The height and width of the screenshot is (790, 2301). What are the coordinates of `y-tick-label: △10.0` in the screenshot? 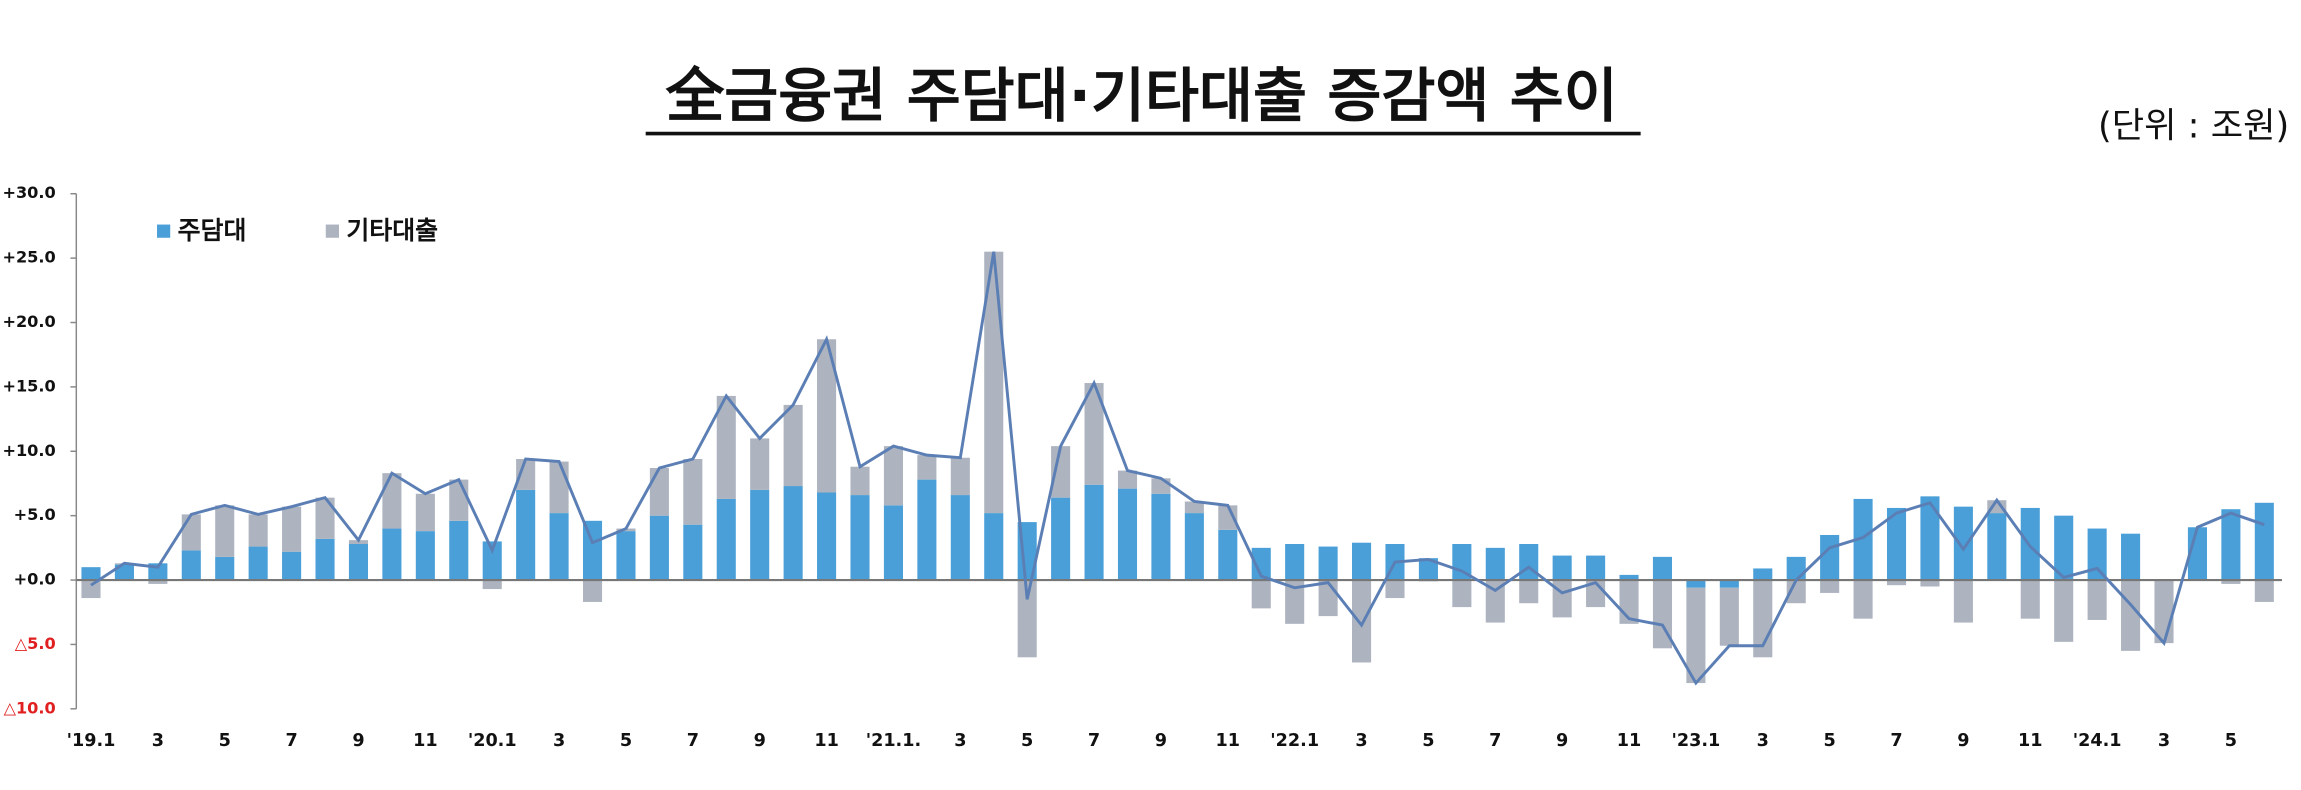 It's located at (30, 707).